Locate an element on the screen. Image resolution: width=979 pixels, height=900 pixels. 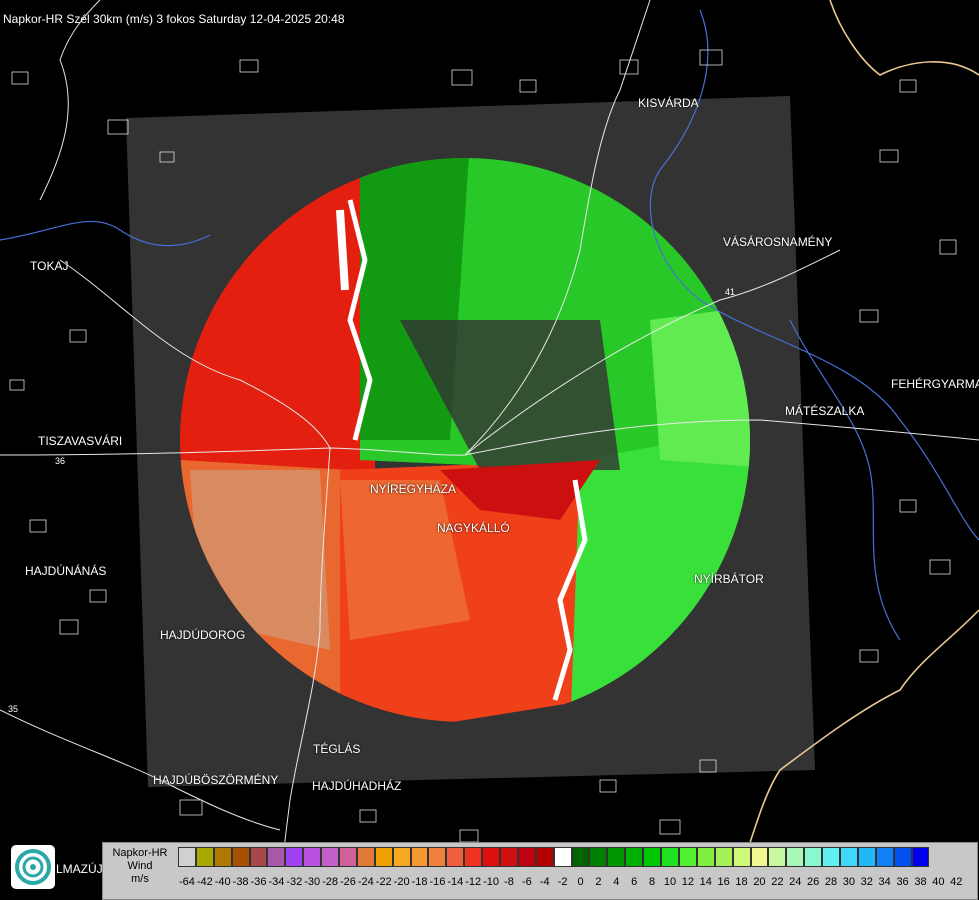
legend-tick-label: -64 is located at coordinates (186, 882).